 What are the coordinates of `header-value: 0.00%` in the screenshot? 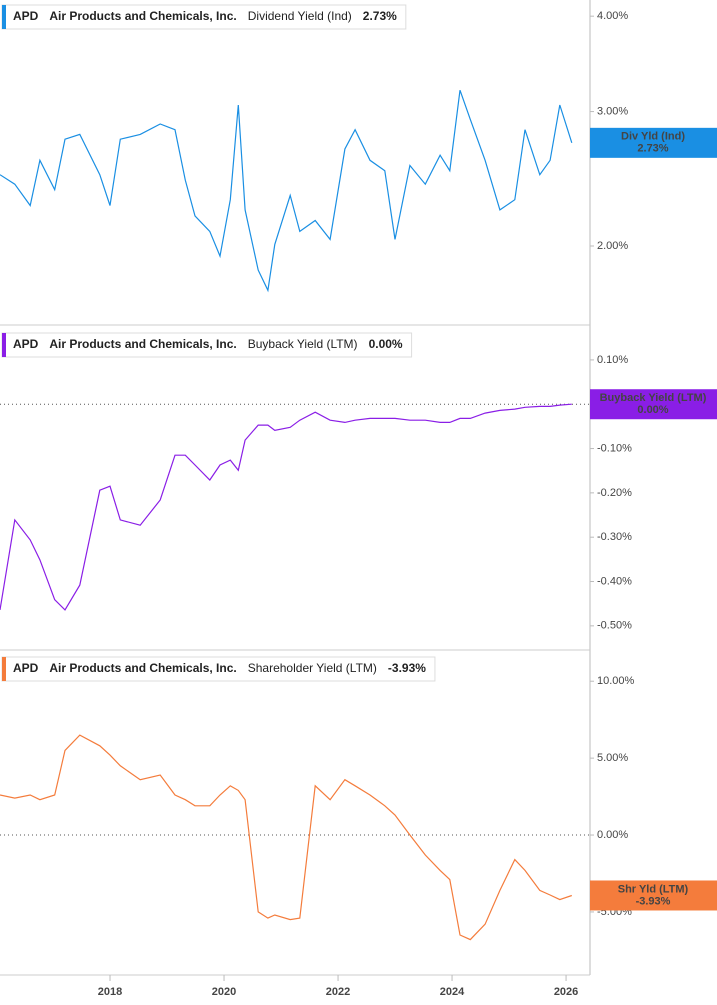 It's located at (386, 344).